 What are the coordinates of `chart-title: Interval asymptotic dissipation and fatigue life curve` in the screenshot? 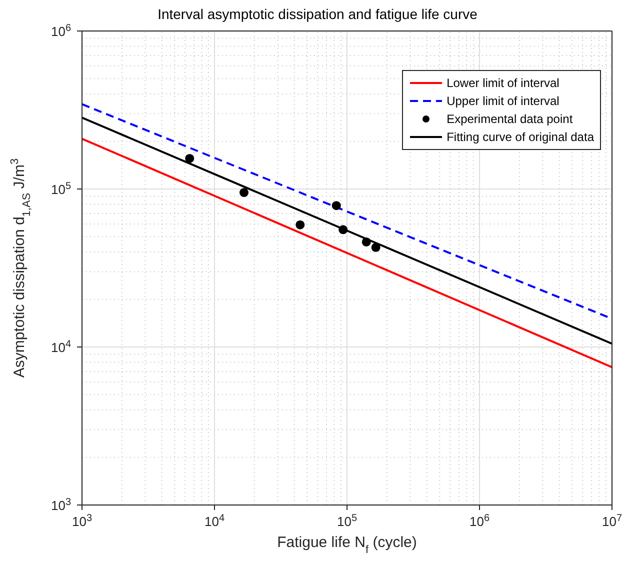 It's located at (317, 14).